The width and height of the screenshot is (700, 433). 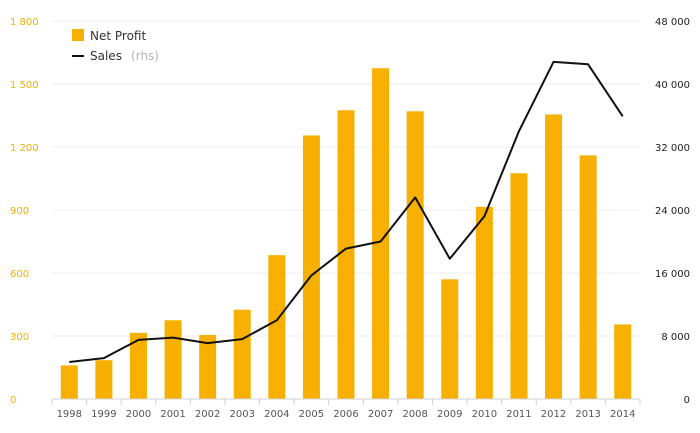 What do you see at coordinates (623, 361) in the screenshot?
I see `bar-net-profit-2014` at bounding box center [623, 361].